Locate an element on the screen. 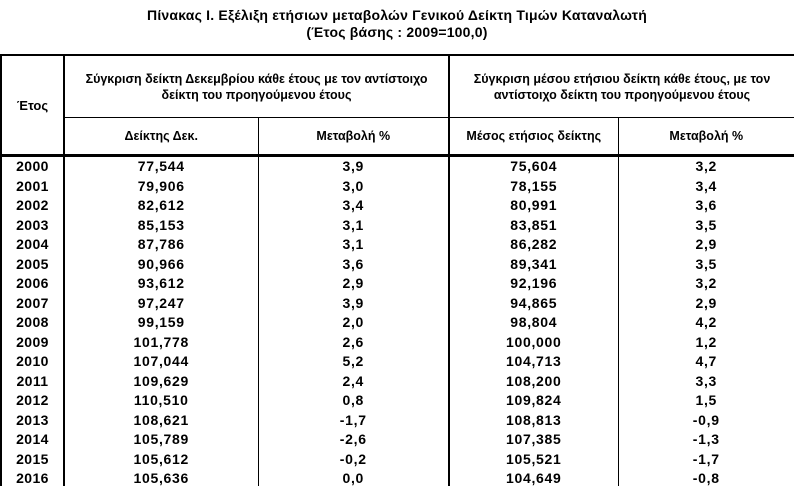  table-row: 2002 82,612 3,4 80,991 3,6 is located at coordinates (397, 206).